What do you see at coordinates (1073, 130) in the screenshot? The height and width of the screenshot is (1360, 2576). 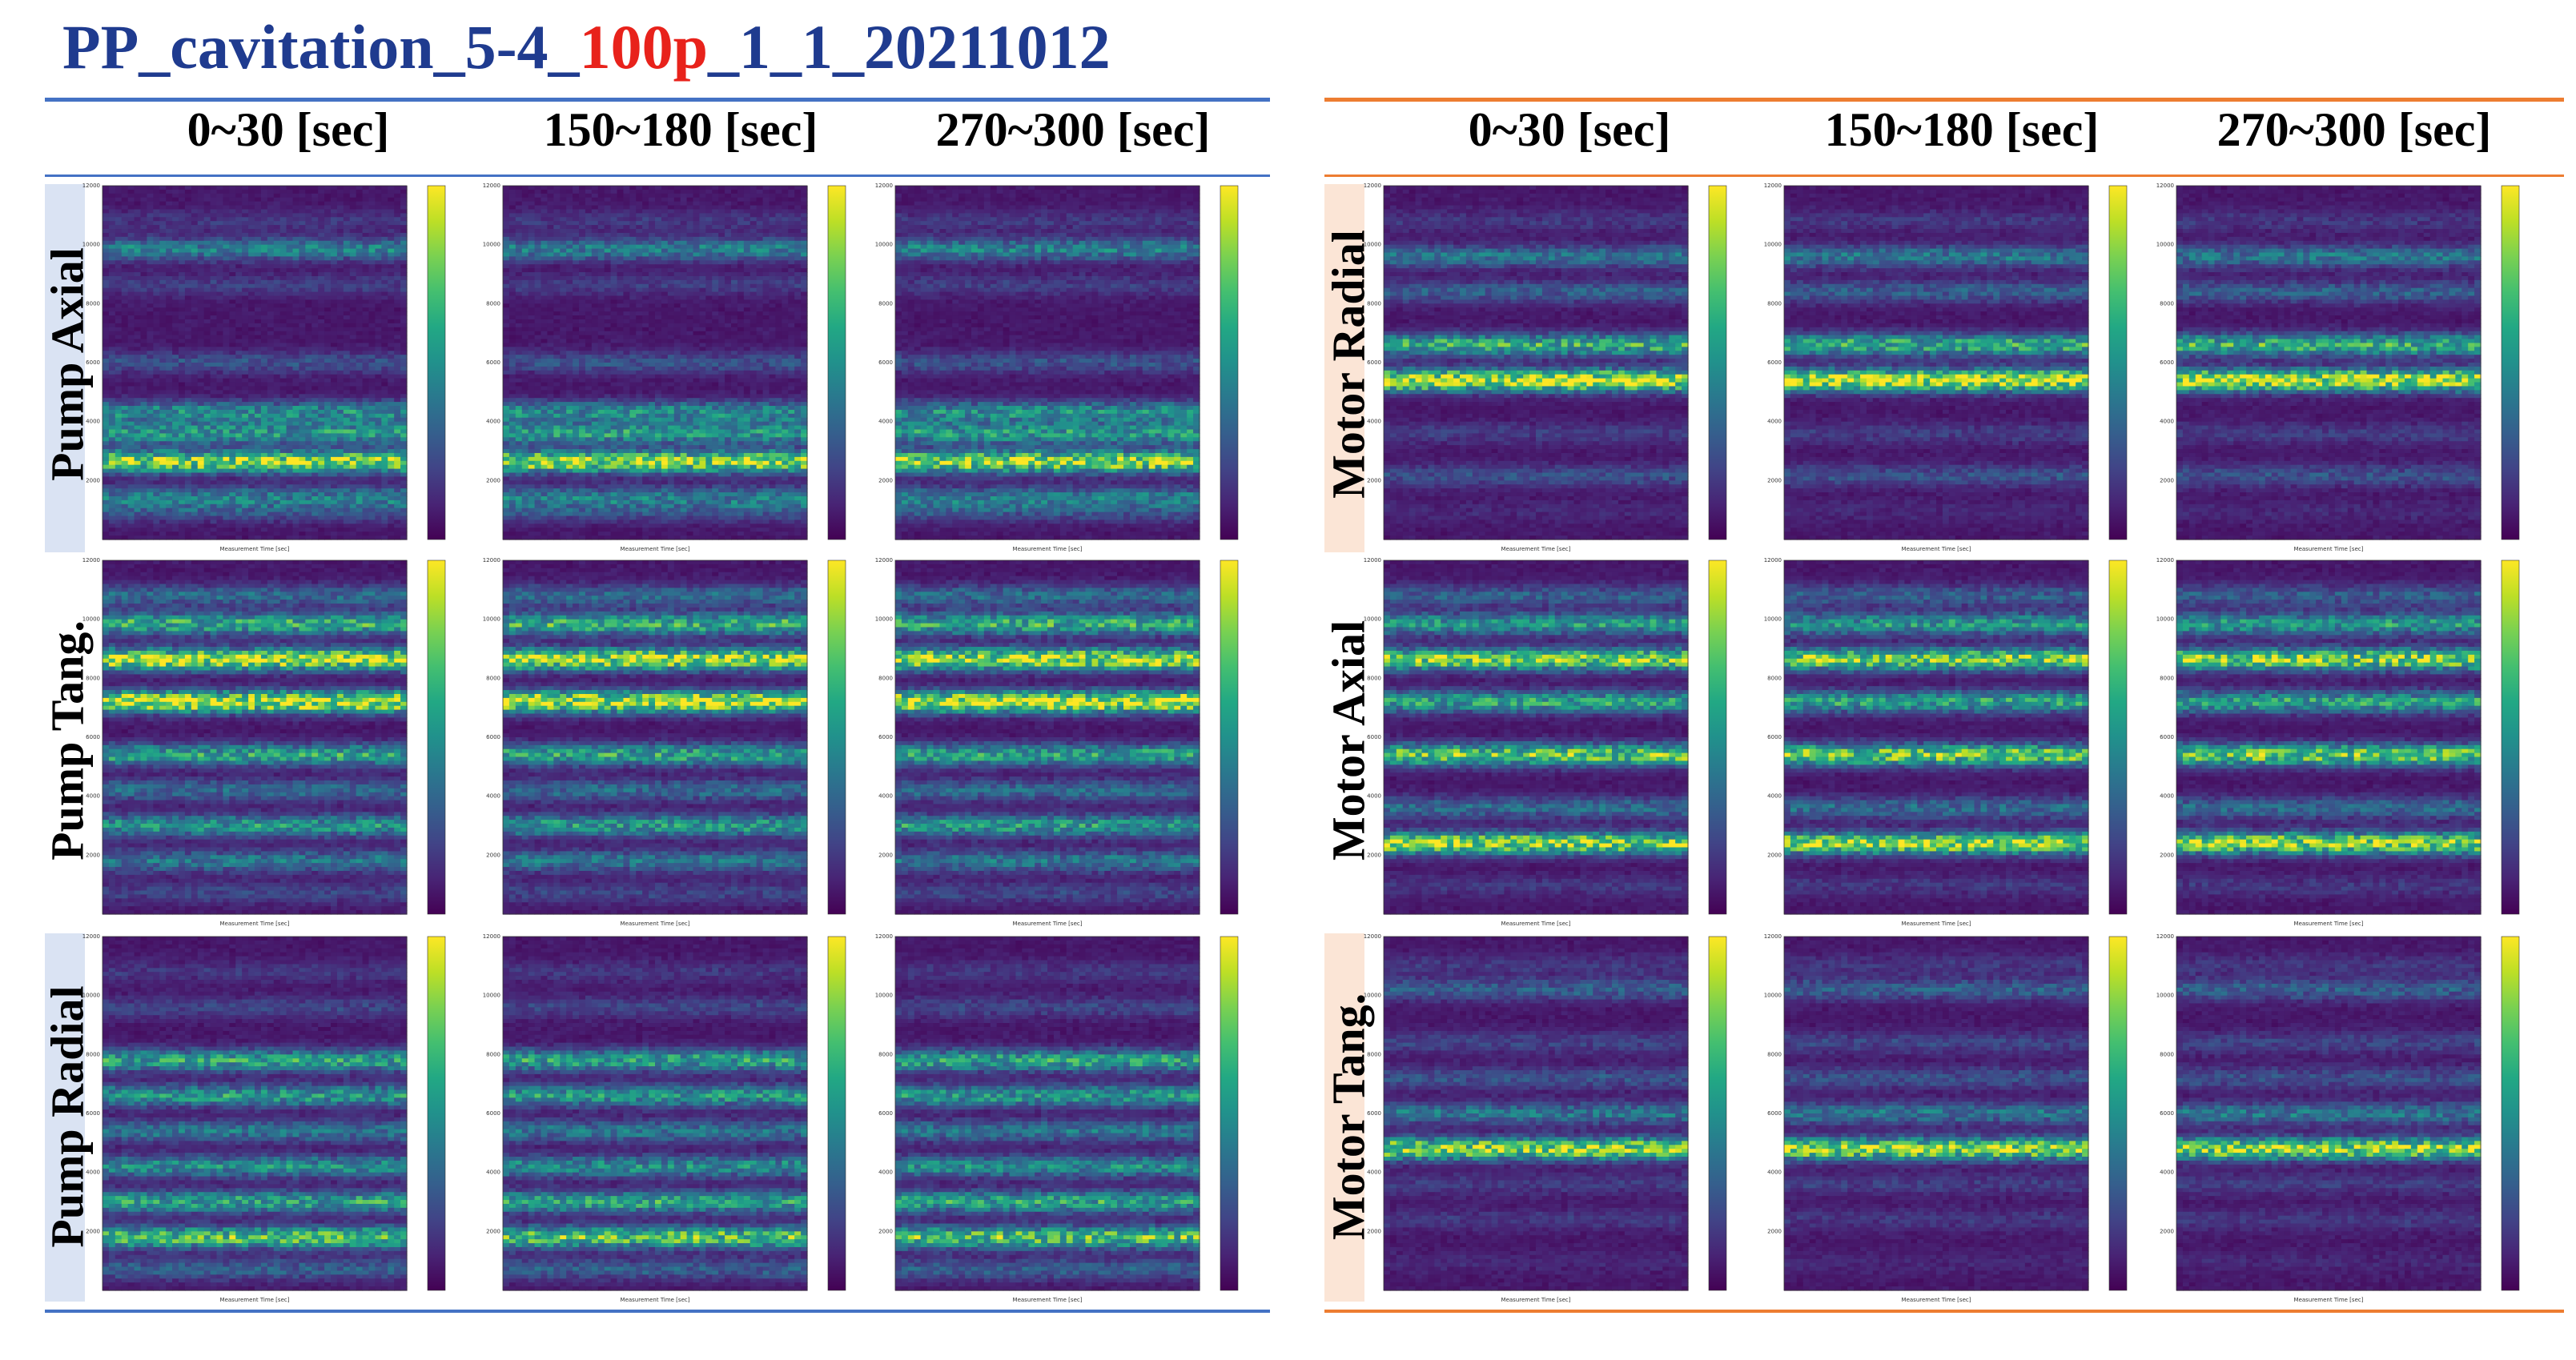 I see `left-col-2: 270~300 [sec]` at bounding box center [1073, 130].